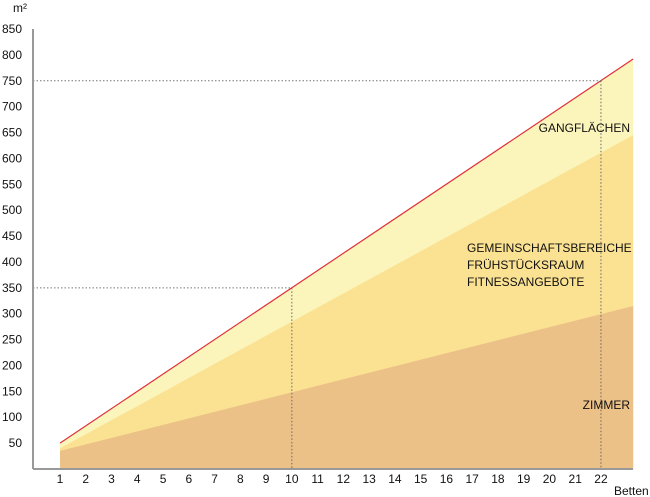 This screenshot has height=497, width=650. Describe the element at coordinates (12, 314) in the screenshot. I see `y-tick-label: 300` at that location.